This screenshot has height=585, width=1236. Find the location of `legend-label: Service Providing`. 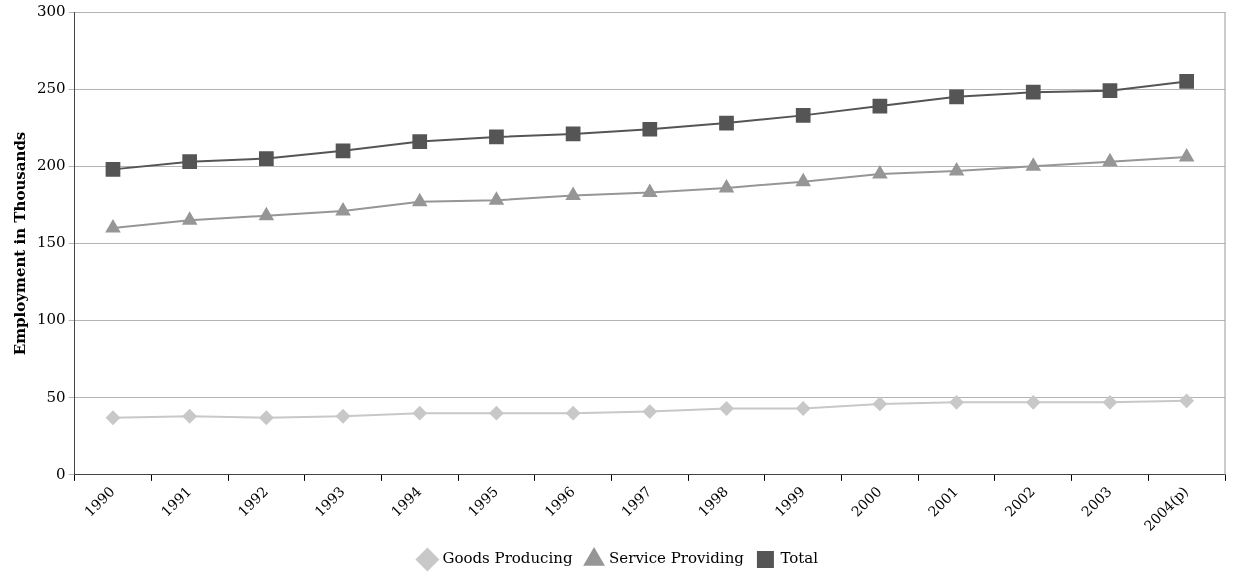

legend-label: Service Providing is located at coordinates (677, 558).